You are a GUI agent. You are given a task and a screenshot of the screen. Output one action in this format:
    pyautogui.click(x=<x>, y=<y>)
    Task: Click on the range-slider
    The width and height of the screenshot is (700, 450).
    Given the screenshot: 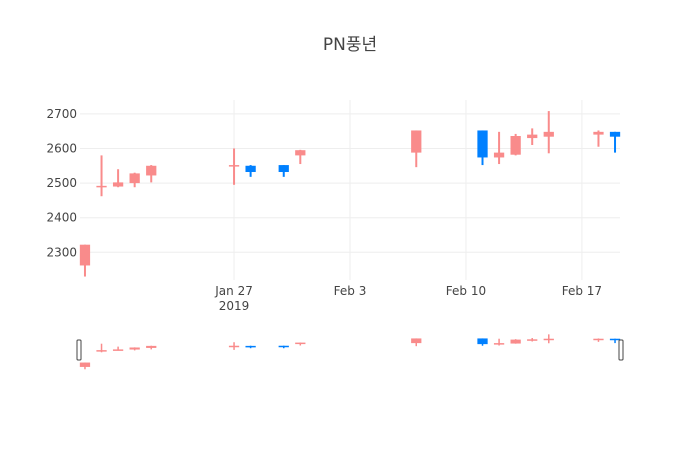 What is the action you would take?
    pyautogui.click(x=350, y=352)
    